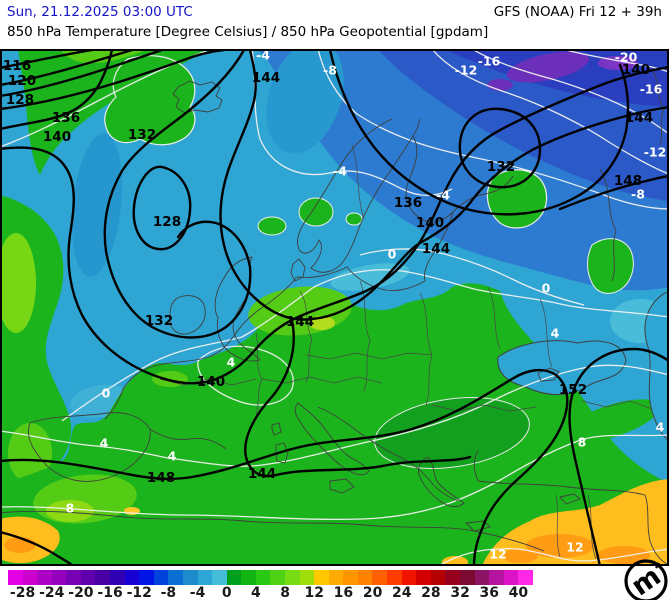 The height and width of the screenshot is (600, 669). I want to click on scale-tick-label: -4, so click(197, 592).